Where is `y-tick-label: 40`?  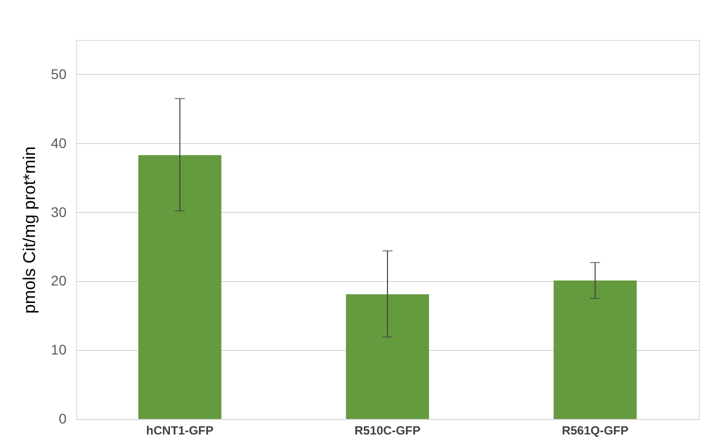
y-tick-label: 40 is located at coordinates (58, 142).